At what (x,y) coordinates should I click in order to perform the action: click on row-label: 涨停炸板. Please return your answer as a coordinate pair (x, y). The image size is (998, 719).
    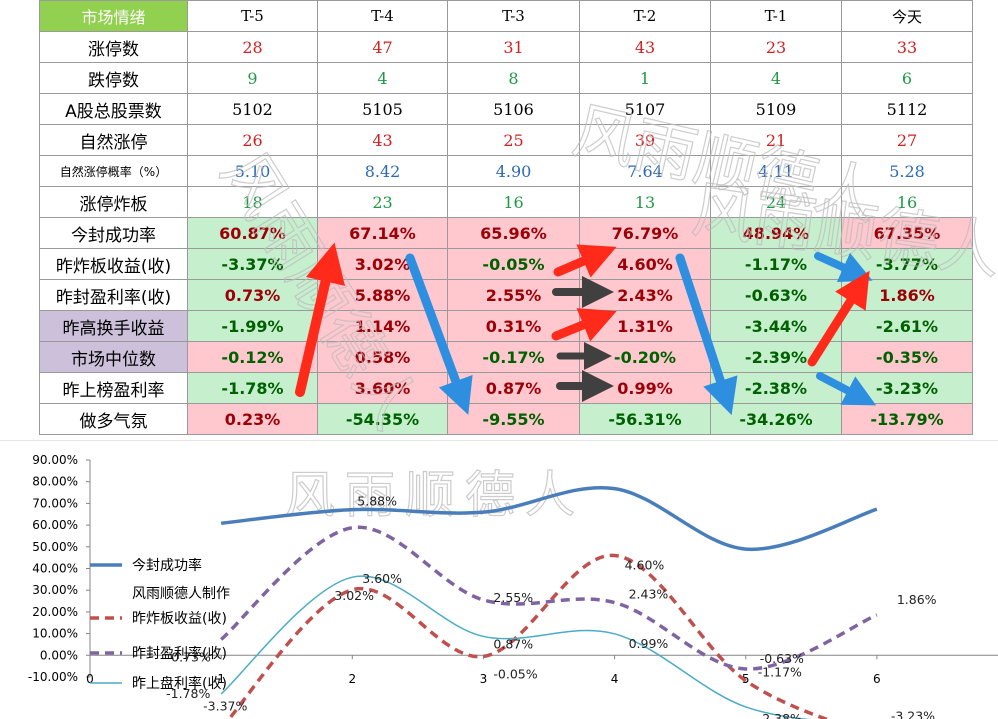
    Looking at the image, I should click on (113, 202).